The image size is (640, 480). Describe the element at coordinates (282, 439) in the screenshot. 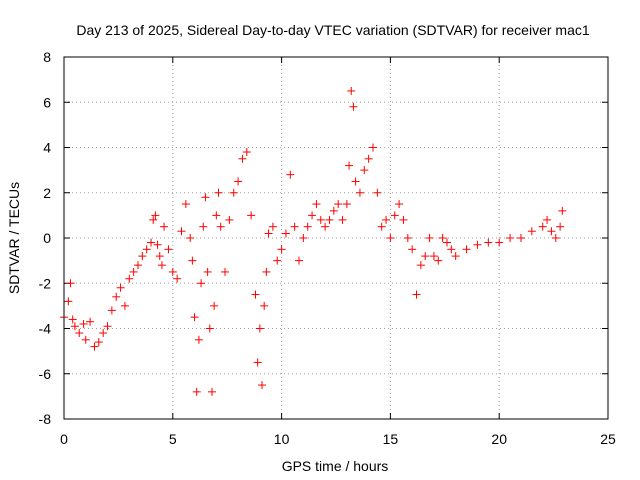

I see `x-tick-label: 10` at that location.